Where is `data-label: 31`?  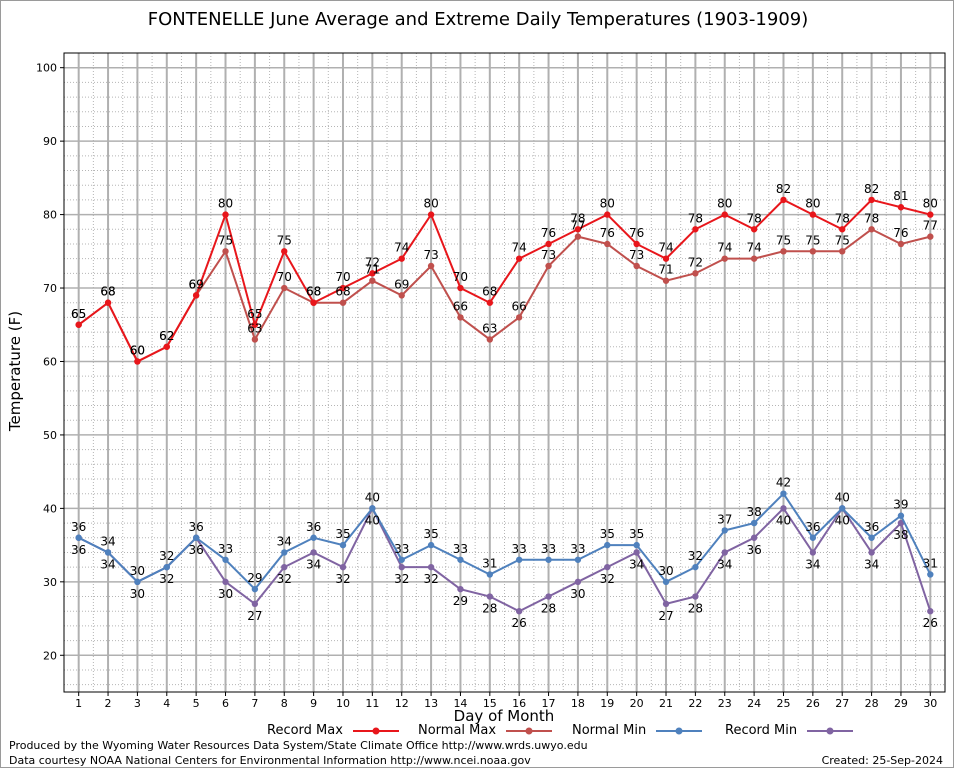 data-label: 31 is located at coordinates (489, 563).